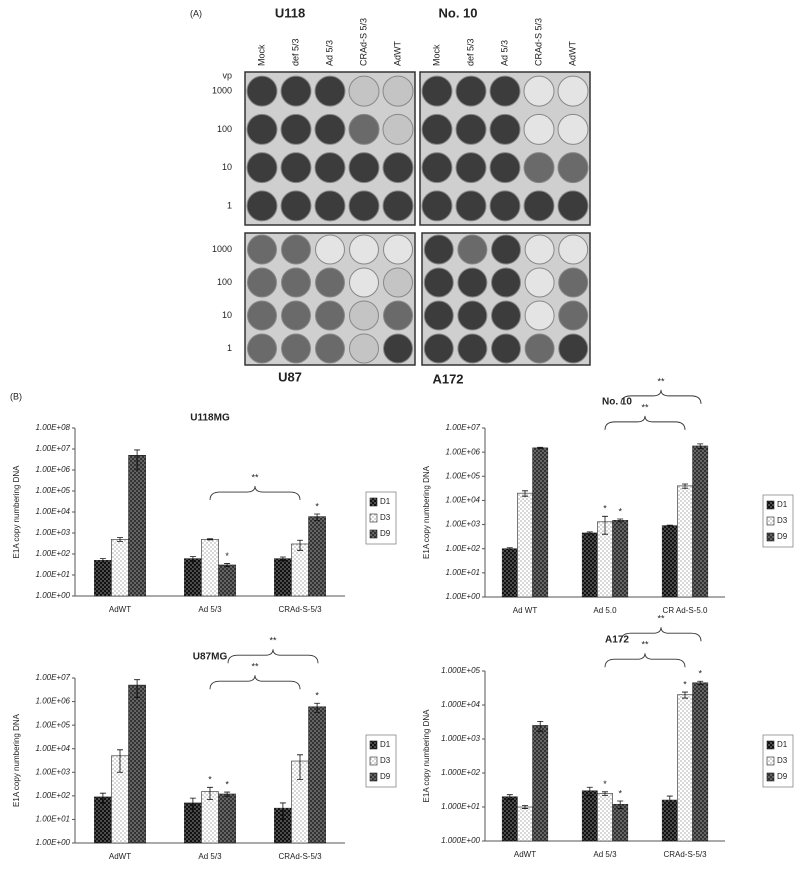  I want to click on column-label: AdWT, so click(397, 53).